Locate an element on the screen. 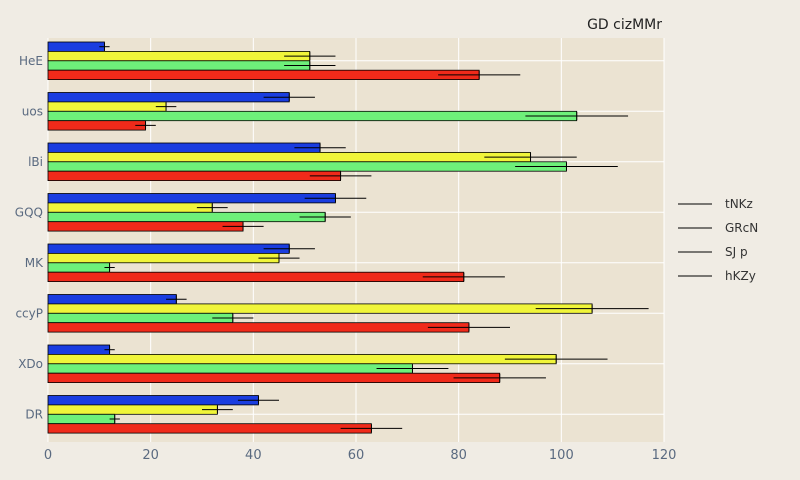 Image resolution: width=800 pixels, height=480 pixels. x-tick-label: 80 is located at coordinates (458, 455).